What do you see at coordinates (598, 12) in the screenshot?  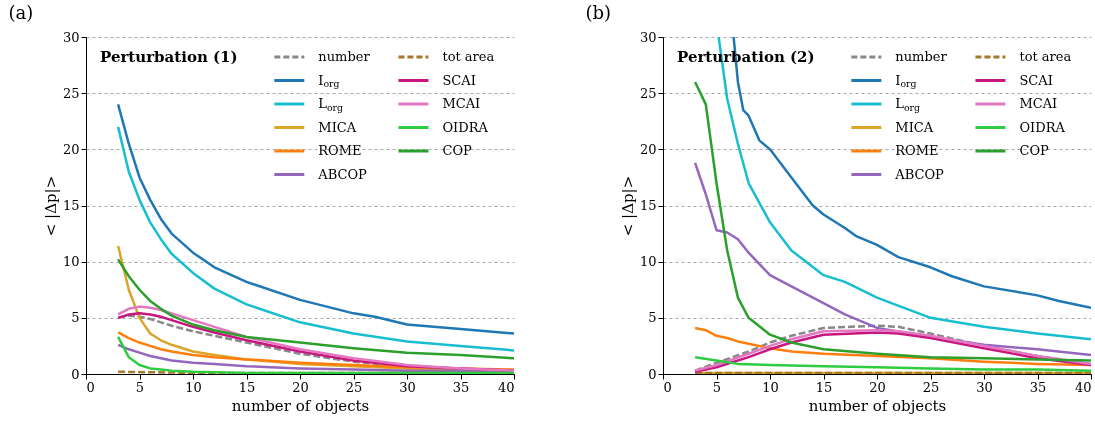 I see `chart-title: (b)` at bounding box center [598, 12].